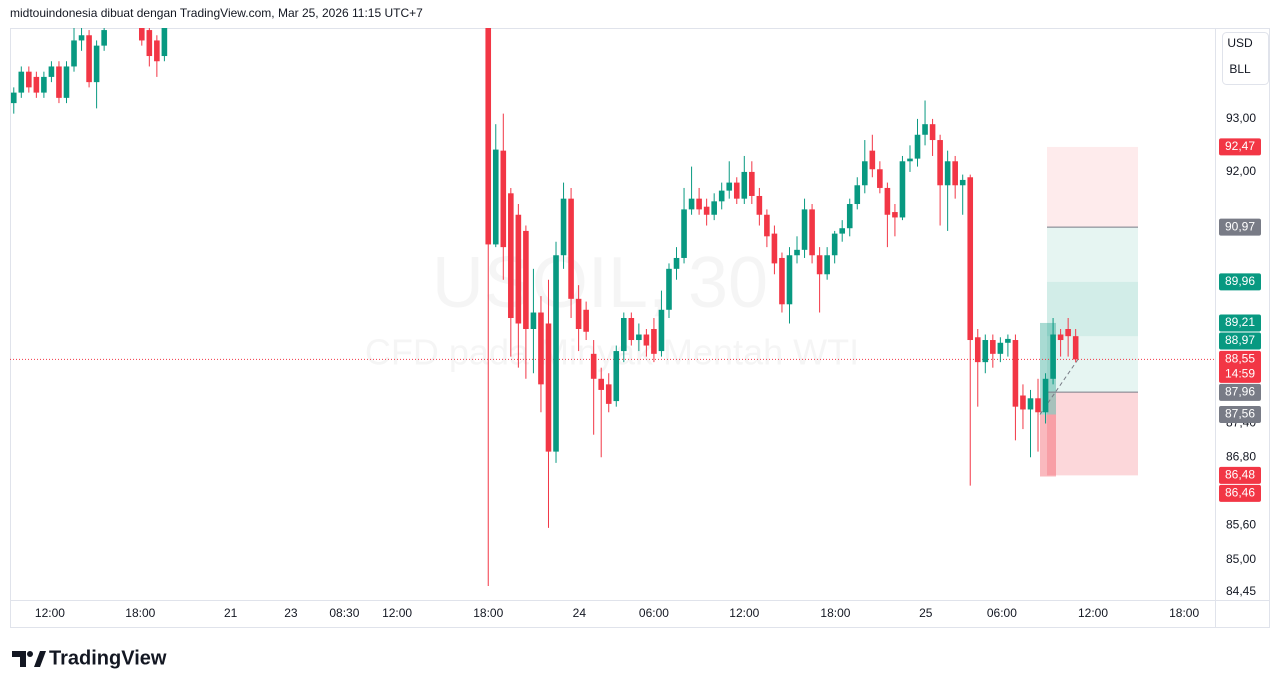 The width and height of the screenshot is (1281, 688). What do you see at coordinates (1240, 359) in the screenshot?
I see `price-label: 88,55` at bounding box center [1240, 359].